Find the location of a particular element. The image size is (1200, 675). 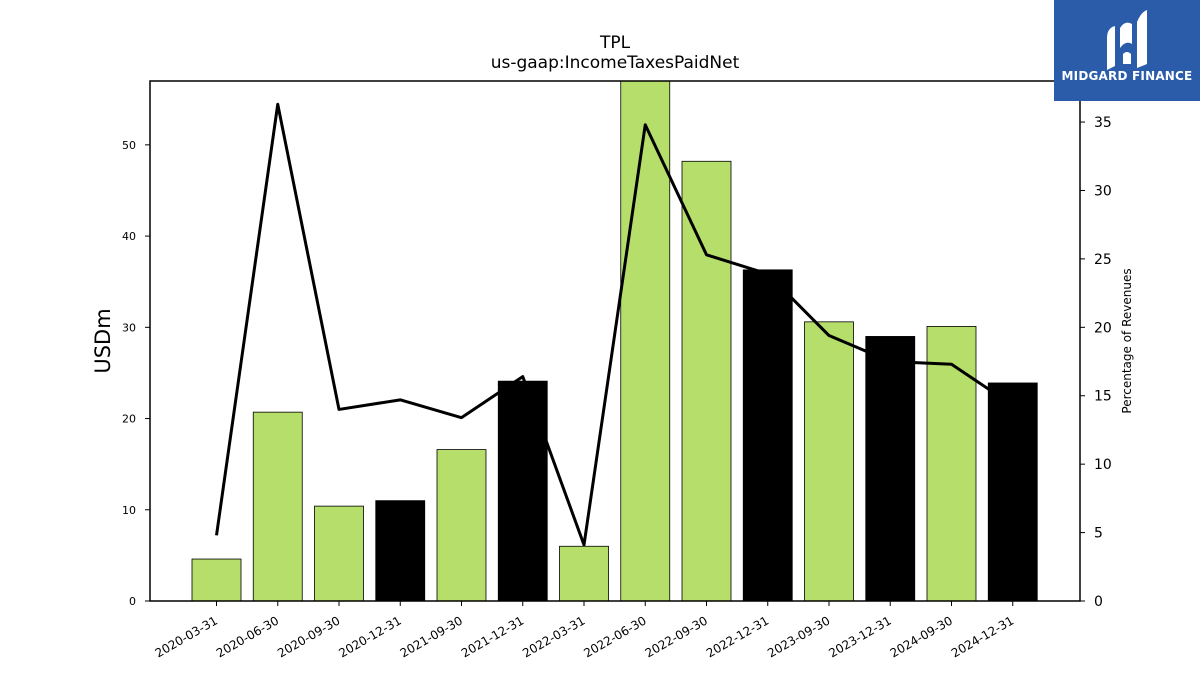

y-tick-label: 20 is located at coordinates (129, 419).